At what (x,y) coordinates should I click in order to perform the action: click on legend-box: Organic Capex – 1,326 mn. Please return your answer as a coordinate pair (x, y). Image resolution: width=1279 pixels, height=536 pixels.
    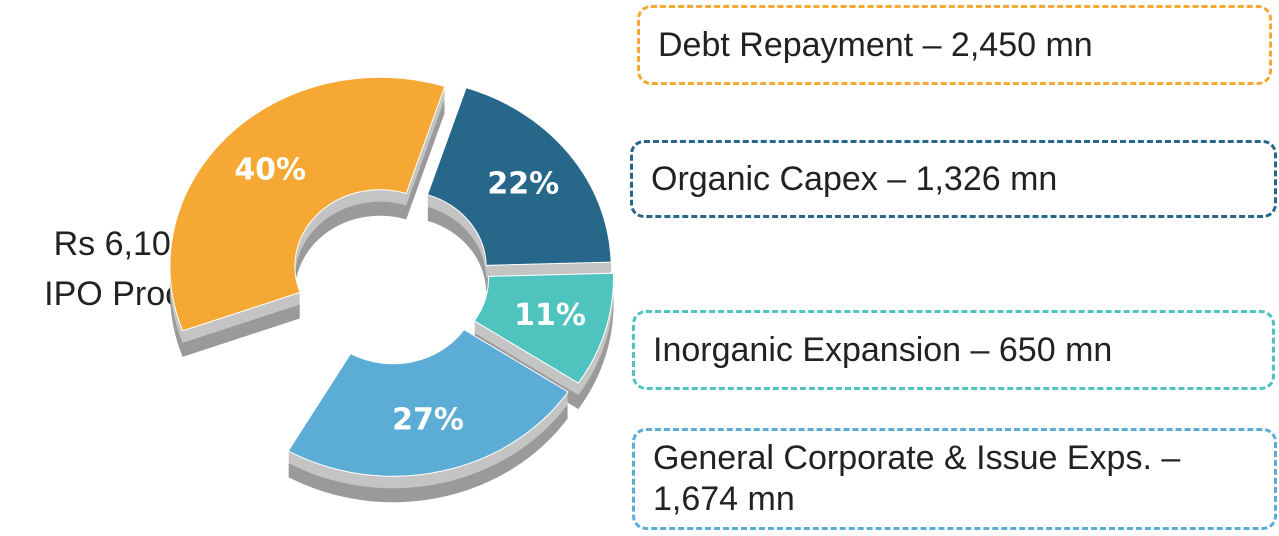
    Looking at the image, I should click on (953, 179).